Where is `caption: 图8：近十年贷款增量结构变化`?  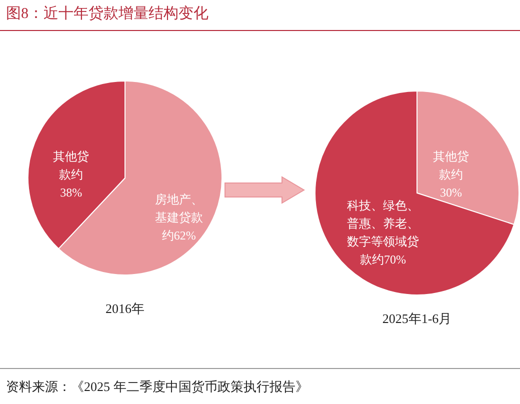 caption: 图8：近十年贷款增量结构变化 is located at coordinates (107, 13).